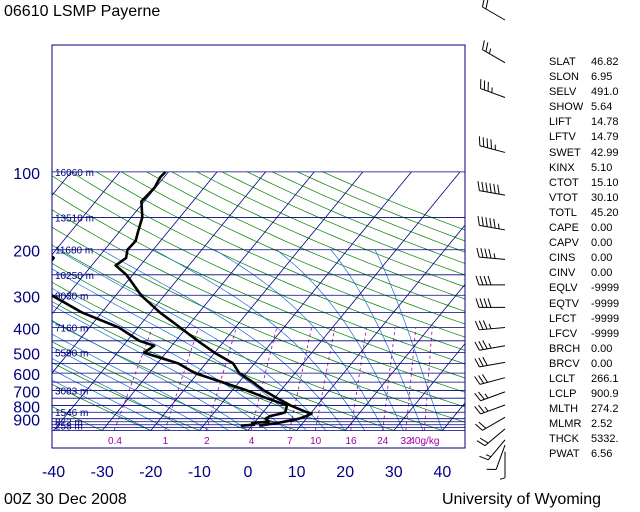  What do you see at coordinates (74, 173) in the screenshot?
I see `height-label: 16060 m` at bounding box center [74, 173].